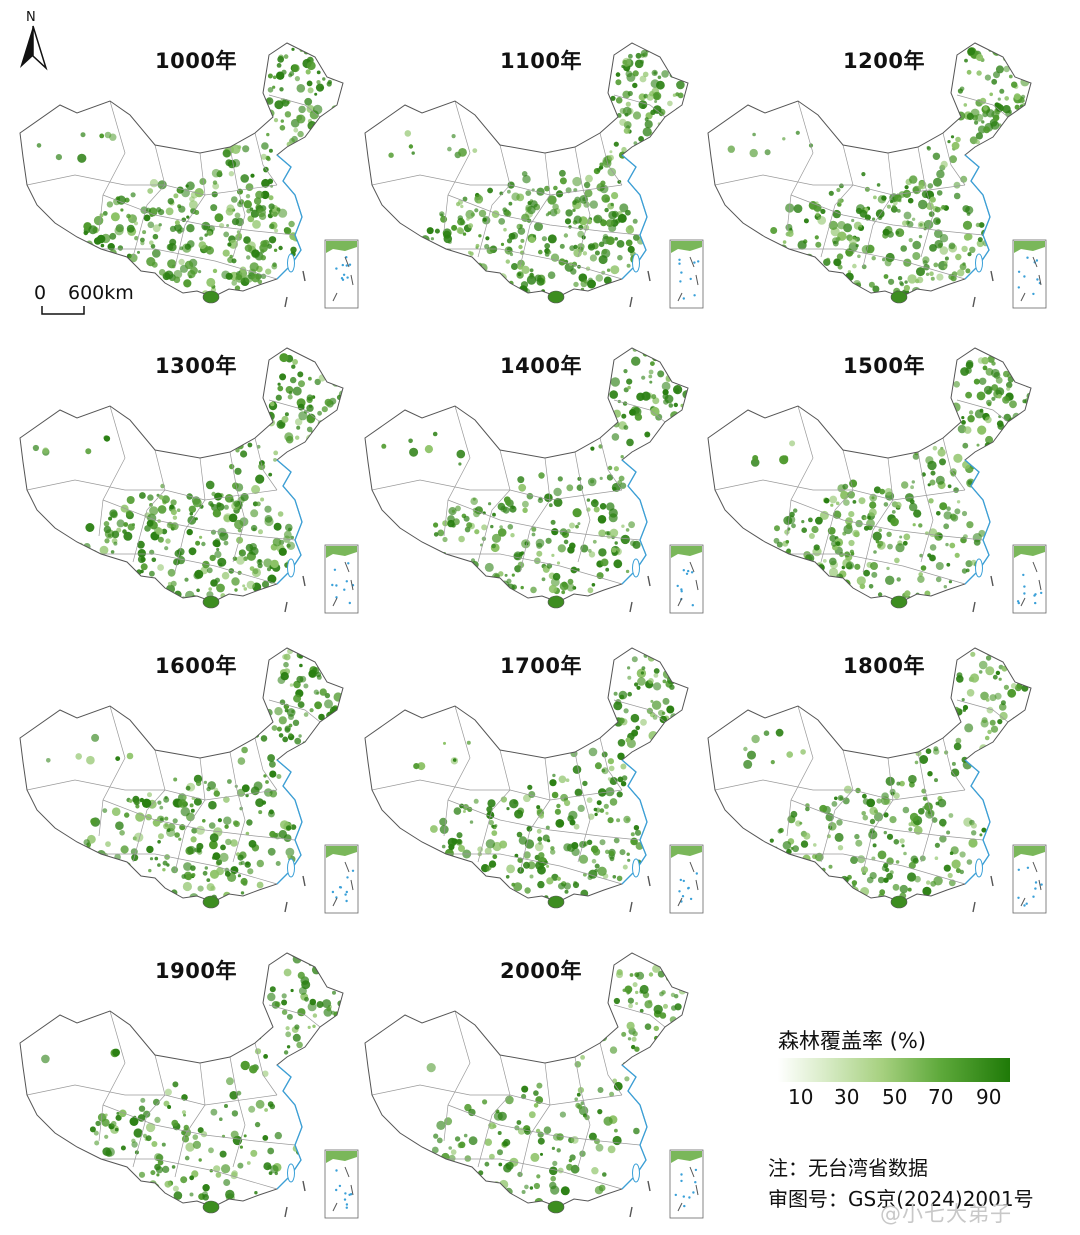 The image size is (1080, 1235). Describe the element at coordinates (541, 971) in the screenshot. I see `panel-year-label: 2000年` at that location.